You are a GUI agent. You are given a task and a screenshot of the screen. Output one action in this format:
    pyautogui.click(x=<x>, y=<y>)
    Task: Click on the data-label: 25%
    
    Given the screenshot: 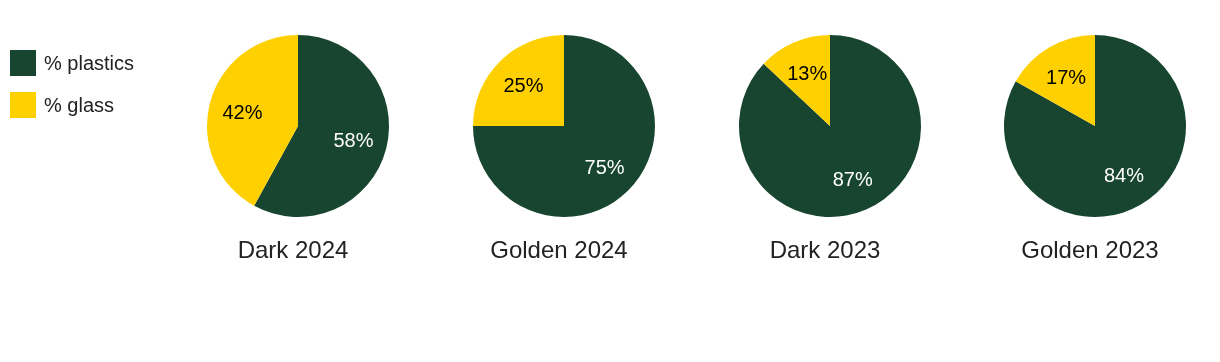 What is the action you would take?
    pyautogui.click(x=523, y=85)
    